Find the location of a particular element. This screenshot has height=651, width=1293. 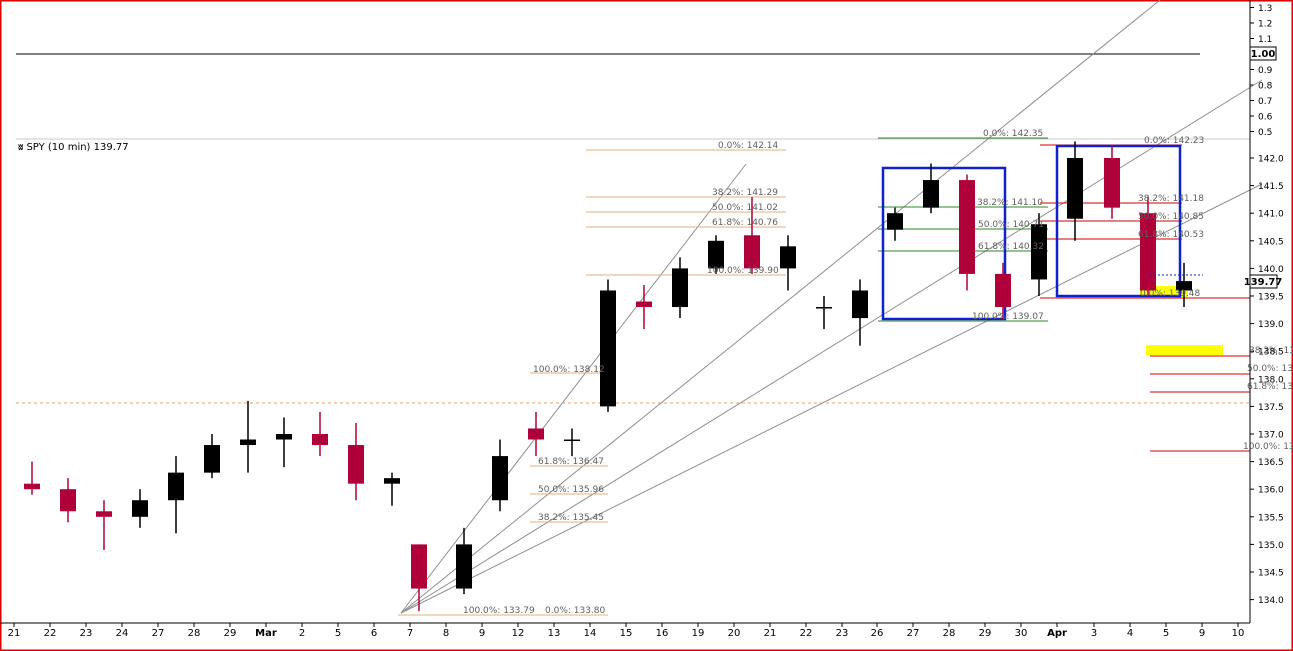

fib-label: 100.0%: 139.90 is located at coordinates (743, 271).